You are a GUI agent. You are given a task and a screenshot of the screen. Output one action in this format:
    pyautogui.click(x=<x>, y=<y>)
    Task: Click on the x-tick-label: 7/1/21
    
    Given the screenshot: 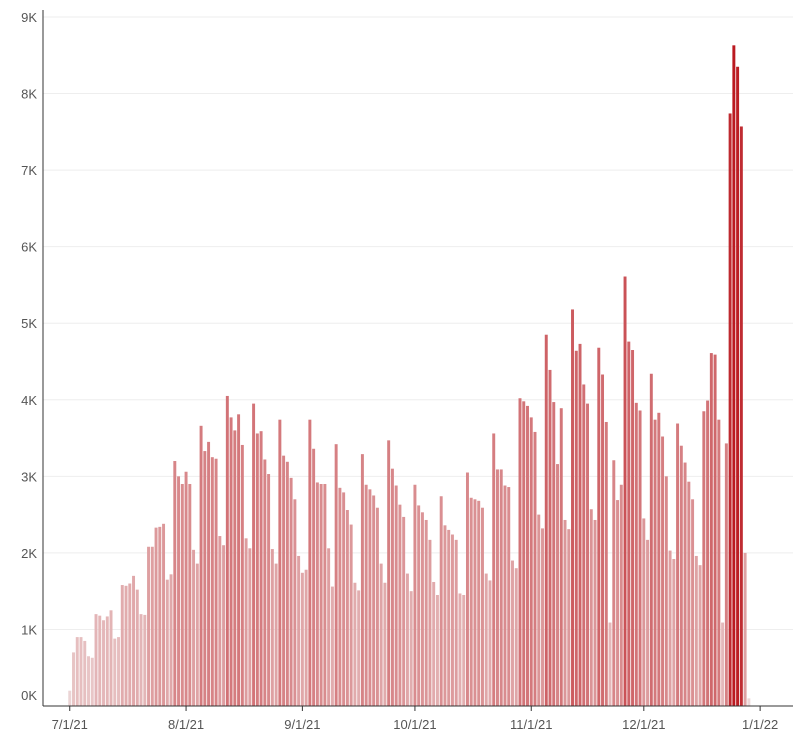 What is the action you would take?
    pyautogui.click(x=70, y=724)
    